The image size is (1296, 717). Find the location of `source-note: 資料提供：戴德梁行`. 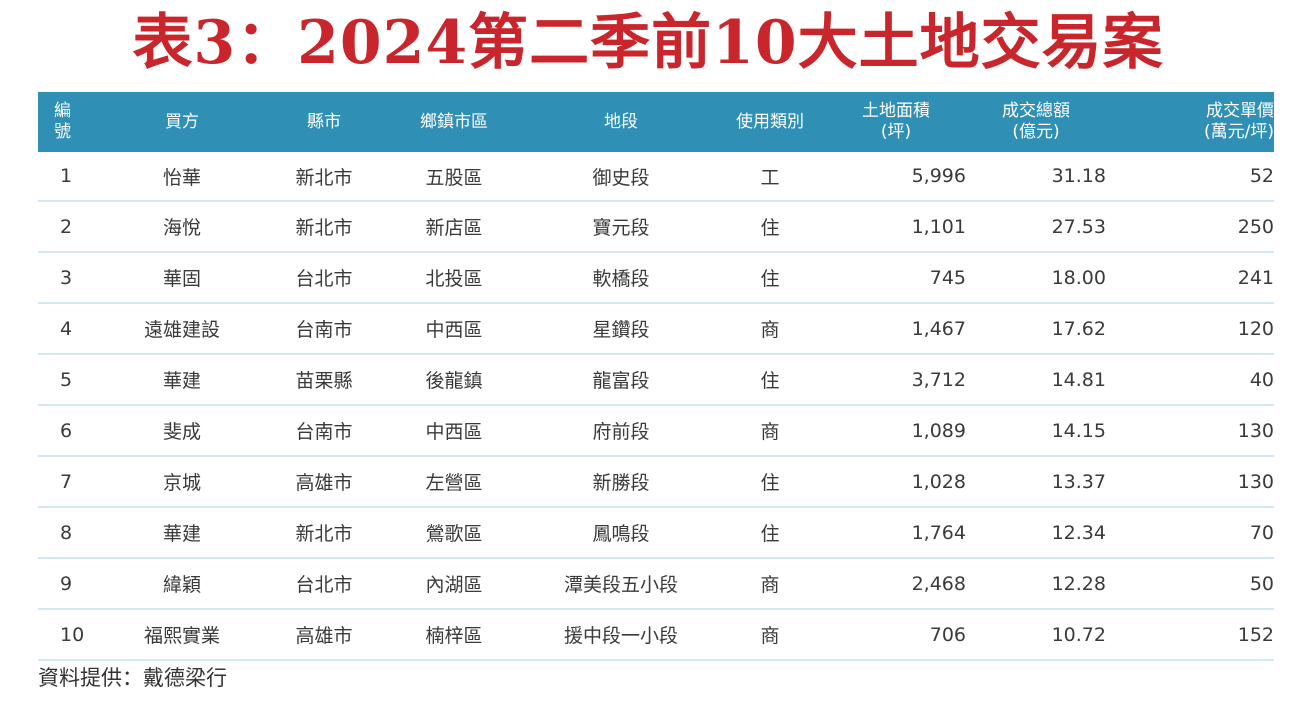

source-note: 資料提供：戴德梁行 is located at coordinates (132, 678).